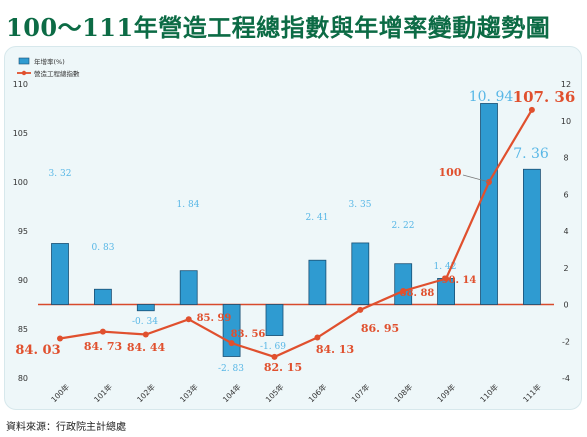  Describe the element at coordinates (231, 392) in the screenshot. I see `x-axis-tick: 104年` at that location.